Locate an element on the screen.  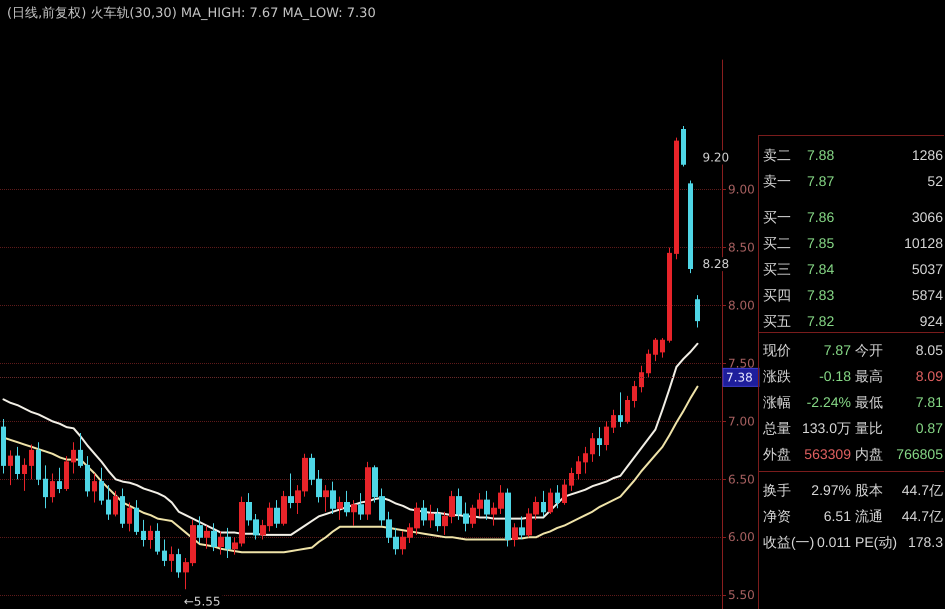
y-tick-label: 7.00 is located at coordinates (741, 421).